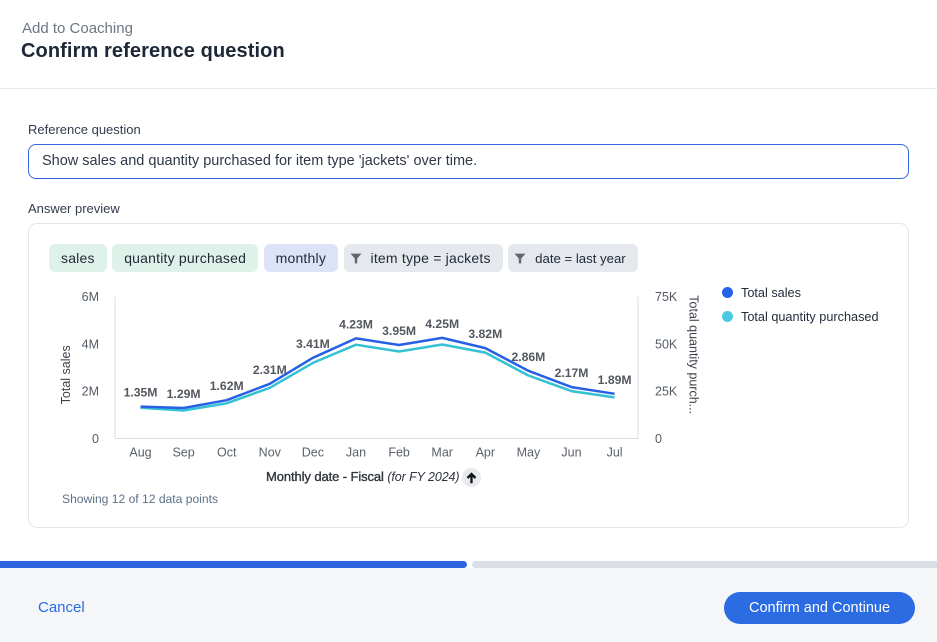  Describe the element at coordinates (356, 453) in the screenshot. I see `svg-text: Jan` at that location.